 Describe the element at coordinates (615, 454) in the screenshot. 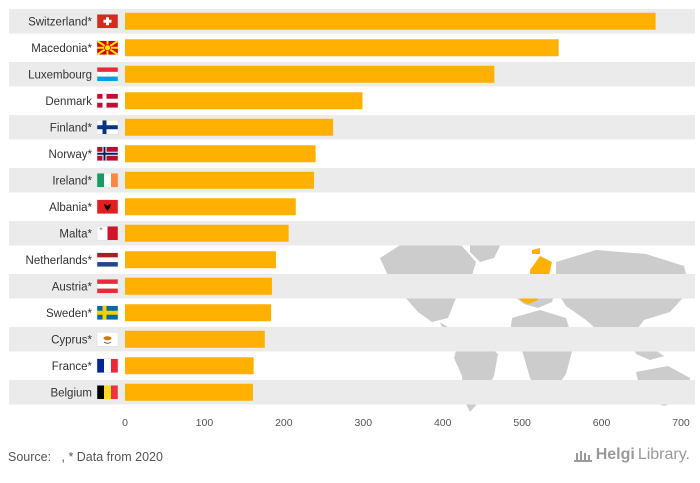

I see `brand-name-bold: Helgi` at that location.